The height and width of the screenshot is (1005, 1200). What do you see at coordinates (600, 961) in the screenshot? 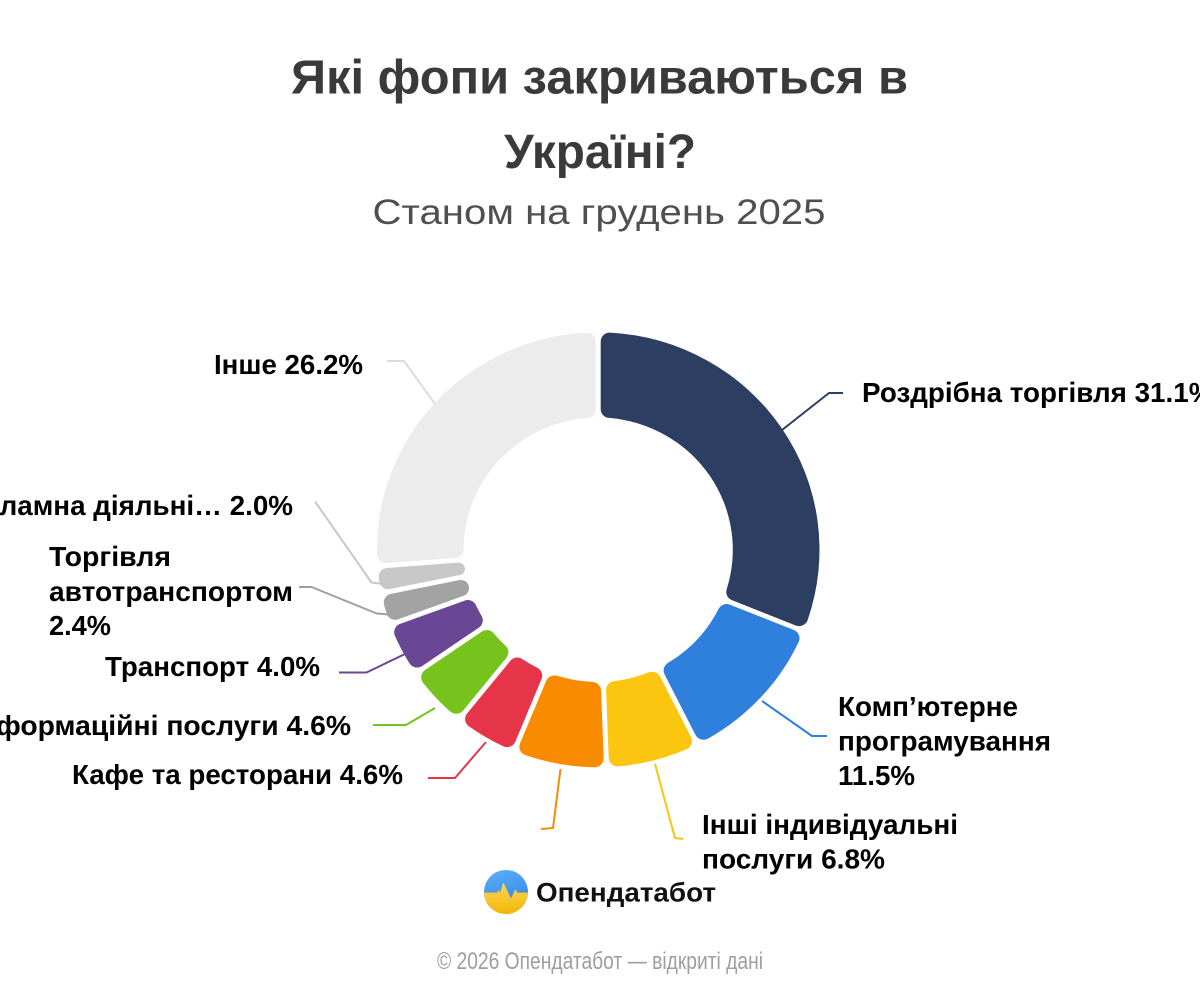
I see `svg-text:© 2026 Опендатабот — відкриті: © 2026 Опендатабот — відкриті дані` at bounding box center [600, 961].